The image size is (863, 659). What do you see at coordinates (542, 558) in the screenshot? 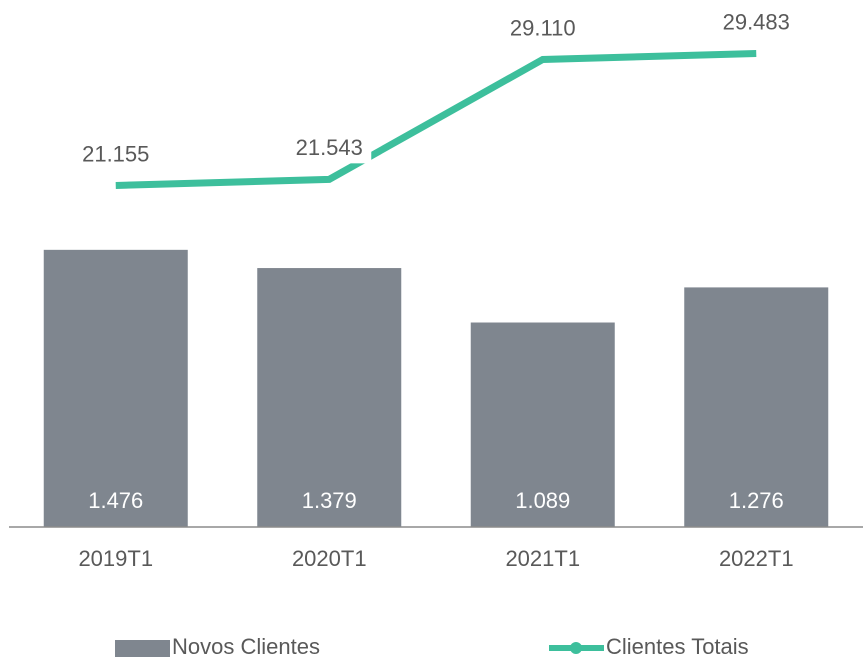
I see `x-tick-label: 2021T1` at bounding box center [542, 558].